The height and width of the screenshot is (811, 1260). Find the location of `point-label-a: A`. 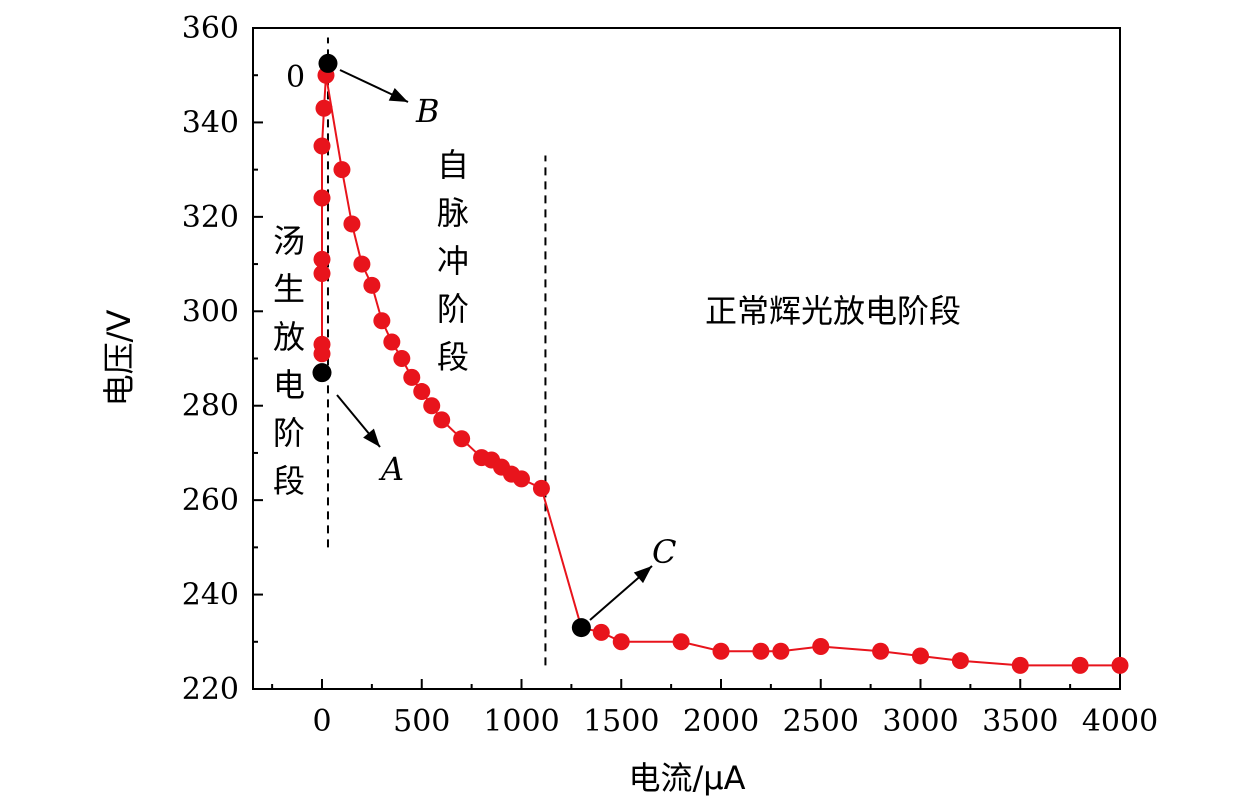

point-label-a: A is located at coordinates (391, 469).